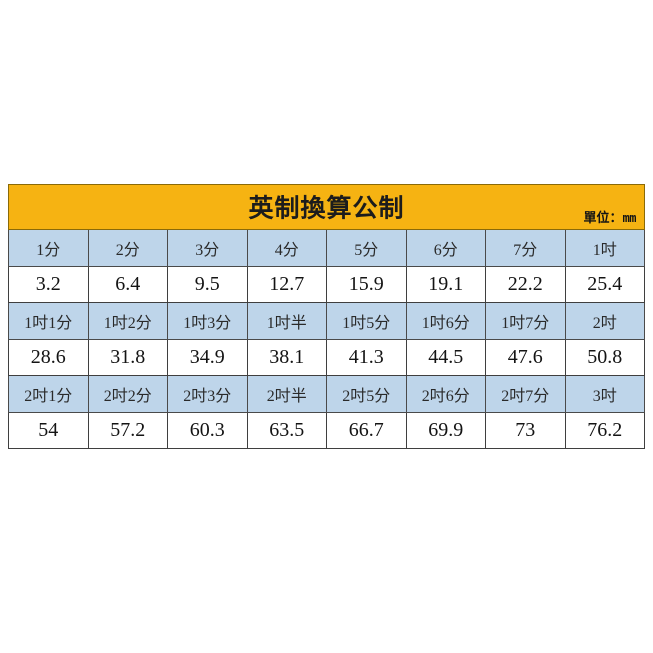  Describe the element at coordinates (286, 248) in the screenshot. I see `imperial-label-cell: 4分` at that location.